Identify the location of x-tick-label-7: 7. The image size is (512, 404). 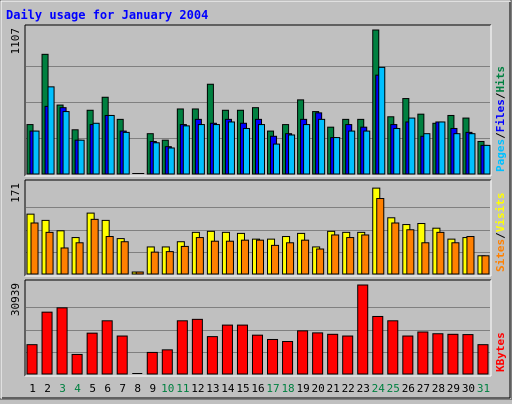
(122, 388).